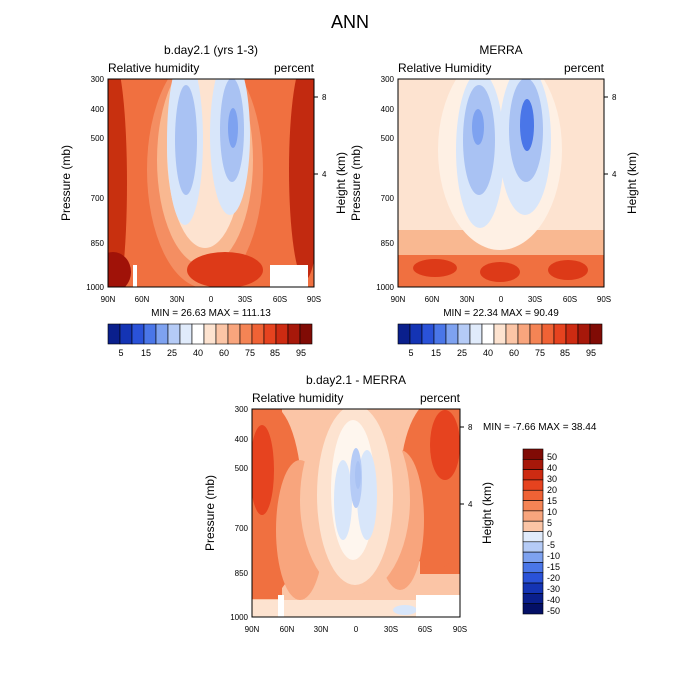 The height and width of the screenshot is (700, 700). What do you see at coordinates (242, 468) in the screenshot?
I see `y-tick-label: 500` at bounding box center [242, 468].